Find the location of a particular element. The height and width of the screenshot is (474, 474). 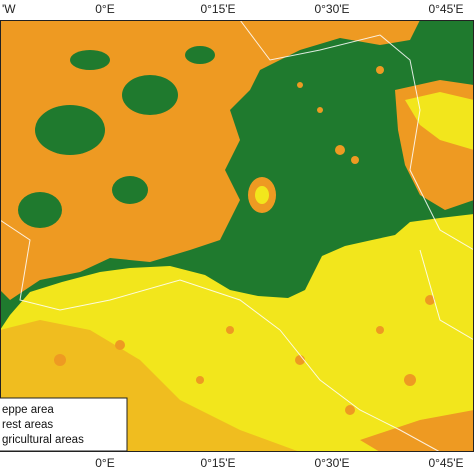

legend: eppe area rest areas gricultural areas is located at coordinates (64, 424).